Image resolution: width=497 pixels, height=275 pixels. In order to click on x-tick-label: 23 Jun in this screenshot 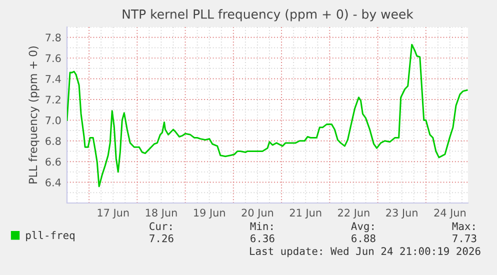, I will do `click(402, 213)`.